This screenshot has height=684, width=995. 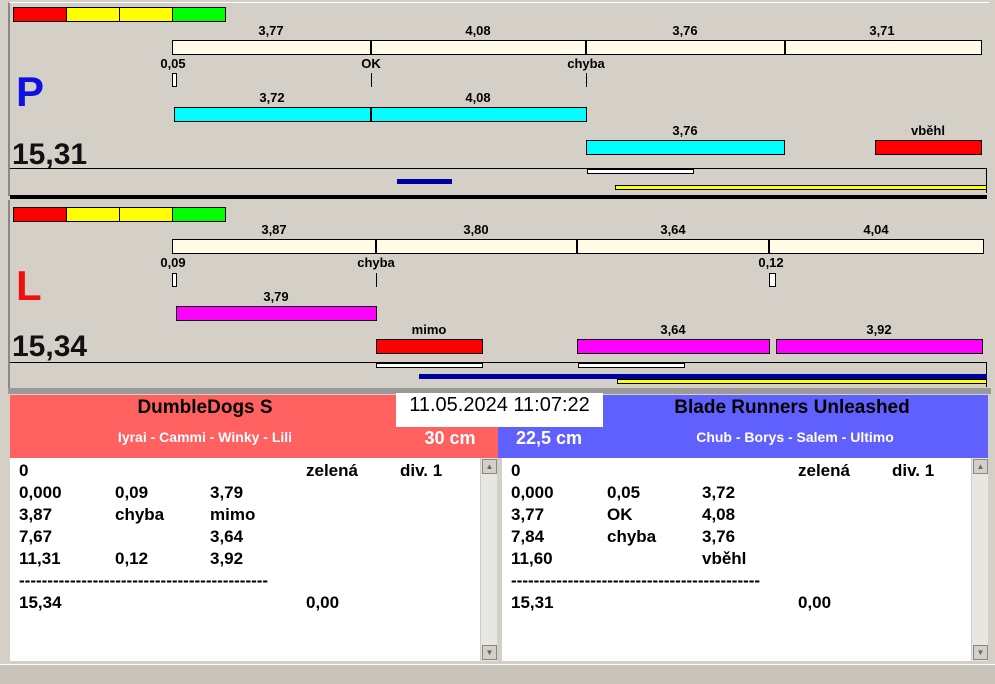 What do you see at coordinates (429, 329) in the screenshot?
I see `run-label: mimo` at bounding box center [429, 329].